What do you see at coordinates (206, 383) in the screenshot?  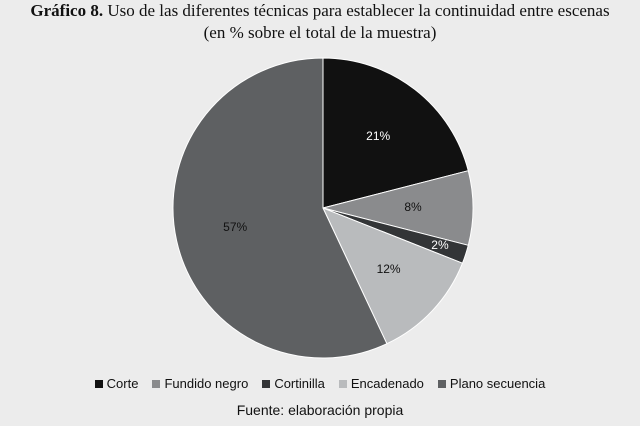 I see `legend-label: Fundido negro` at bounding box center [206, 383].